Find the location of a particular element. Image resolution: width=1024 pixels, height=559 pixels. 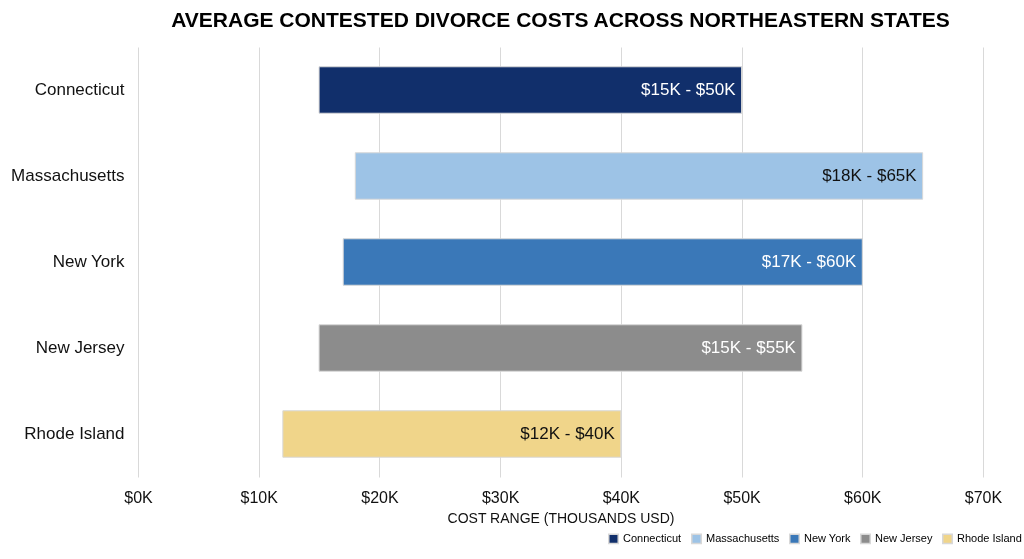

chart-title: AVERAGE CONTESTED DIVORCE COSTS ACROSS NORTHEASTERN STATES is located at coordinates (560, 19).